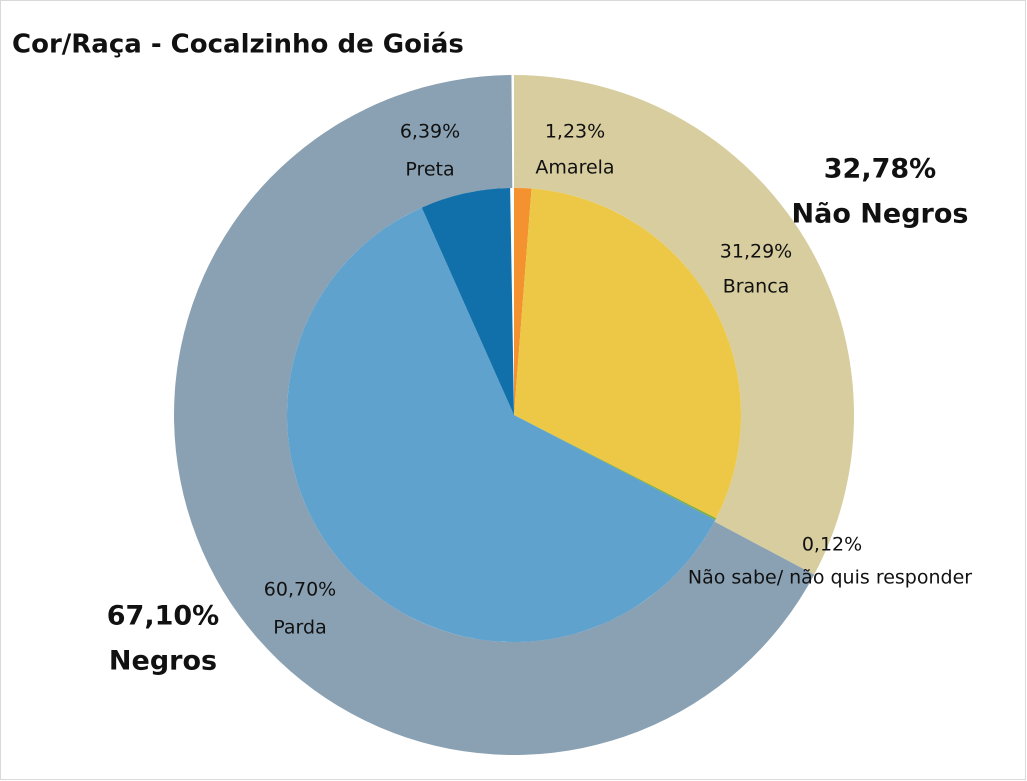 Image resolution: width=1027 pixels, height=781 pixels. What do you see at coordinates (756, 287) in the screenshot?
I see `category-label: Branca` at bounding box center [756, 287].